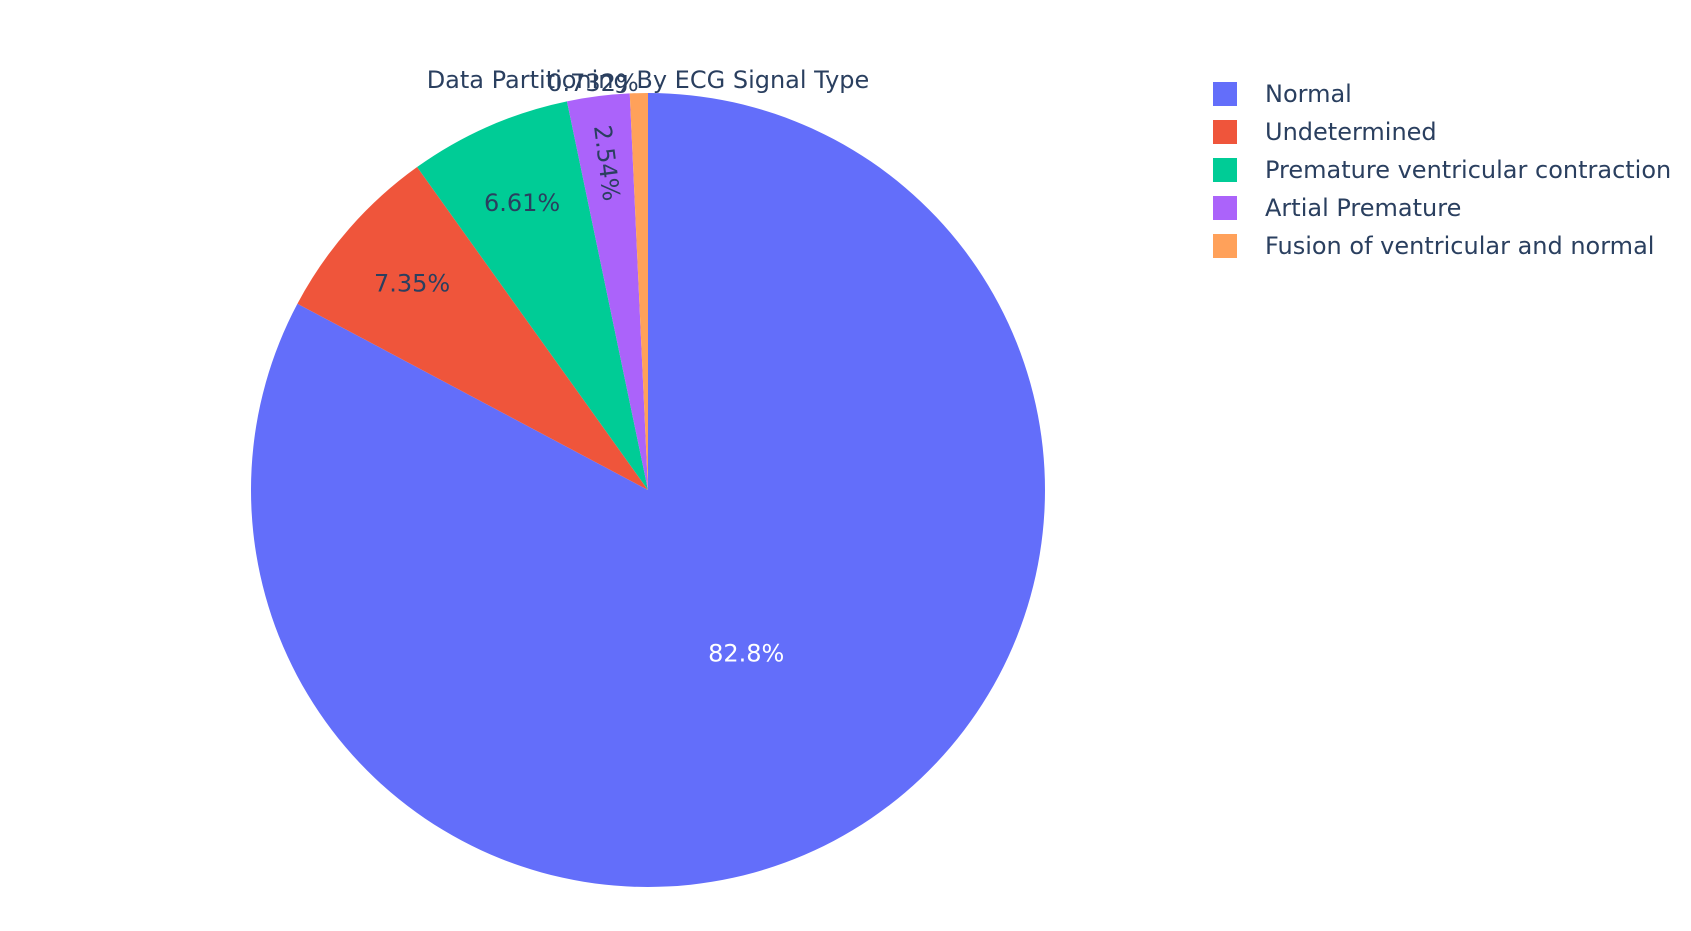 Image resolution: width=1691 pixels, height=931 pixels. What do you see at coordinates (1468, 170) in the screenshot?
I see `legend-label-2: Premature ventricular contraction` at bounding box center [1468, 170].